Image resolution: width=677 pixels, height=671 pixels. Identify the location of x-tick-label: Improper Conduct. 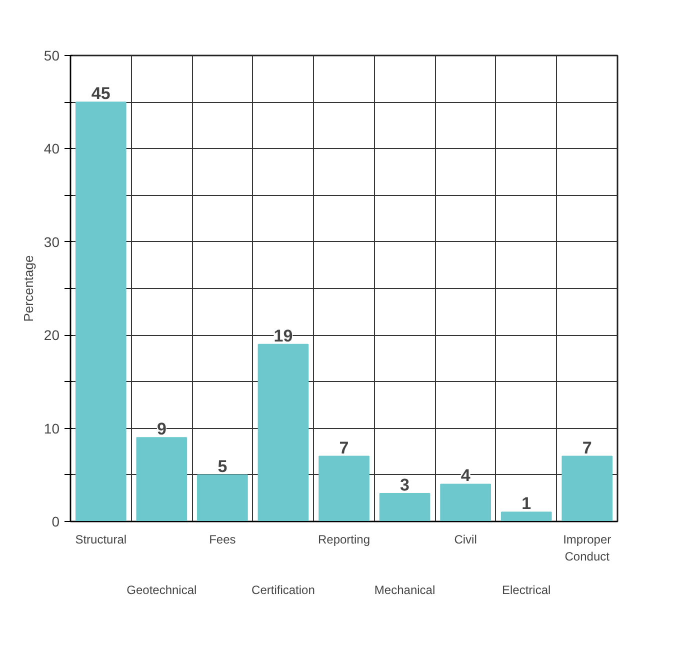
(587, 548).